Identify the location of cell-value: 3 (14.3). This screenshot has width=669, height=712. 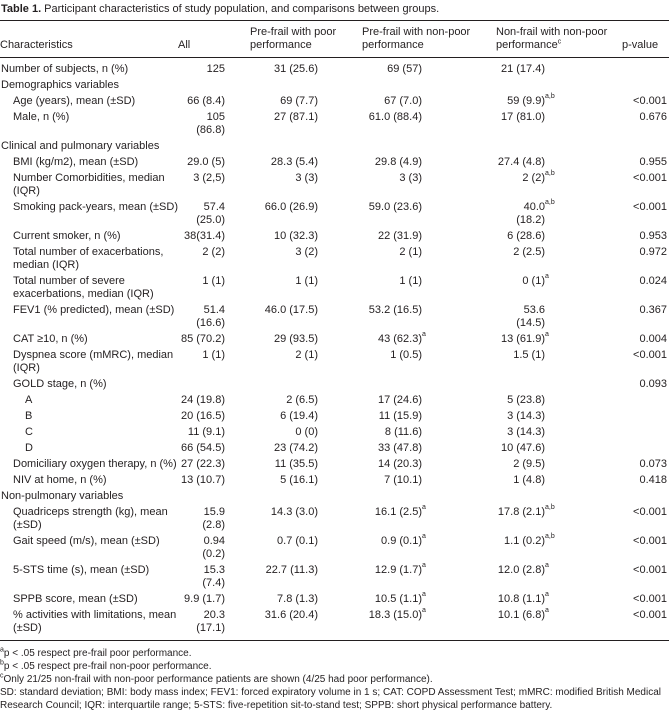
(526, 432).